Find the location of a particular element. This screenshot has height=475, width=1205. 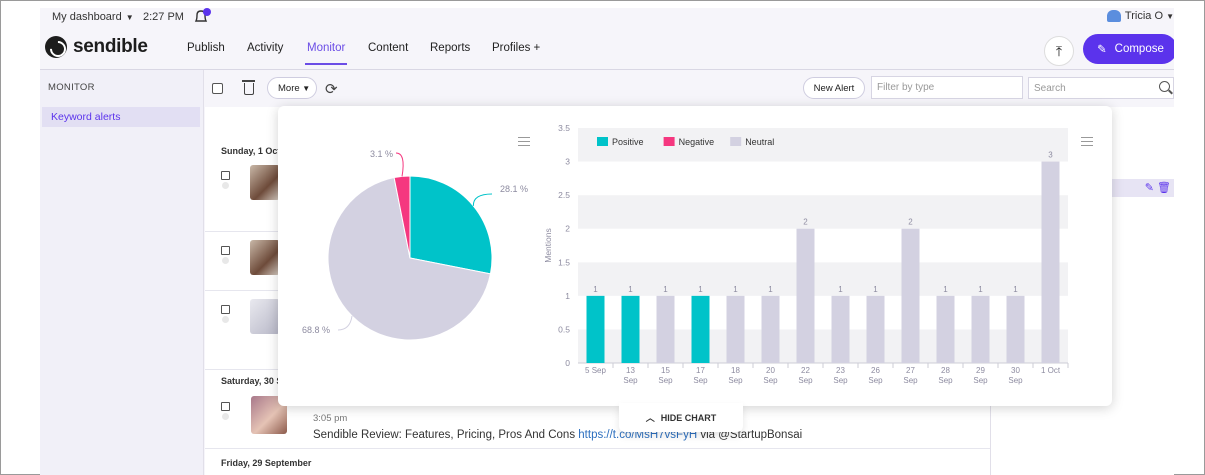

legend-label: Positive is located at coordinates (628, 142).